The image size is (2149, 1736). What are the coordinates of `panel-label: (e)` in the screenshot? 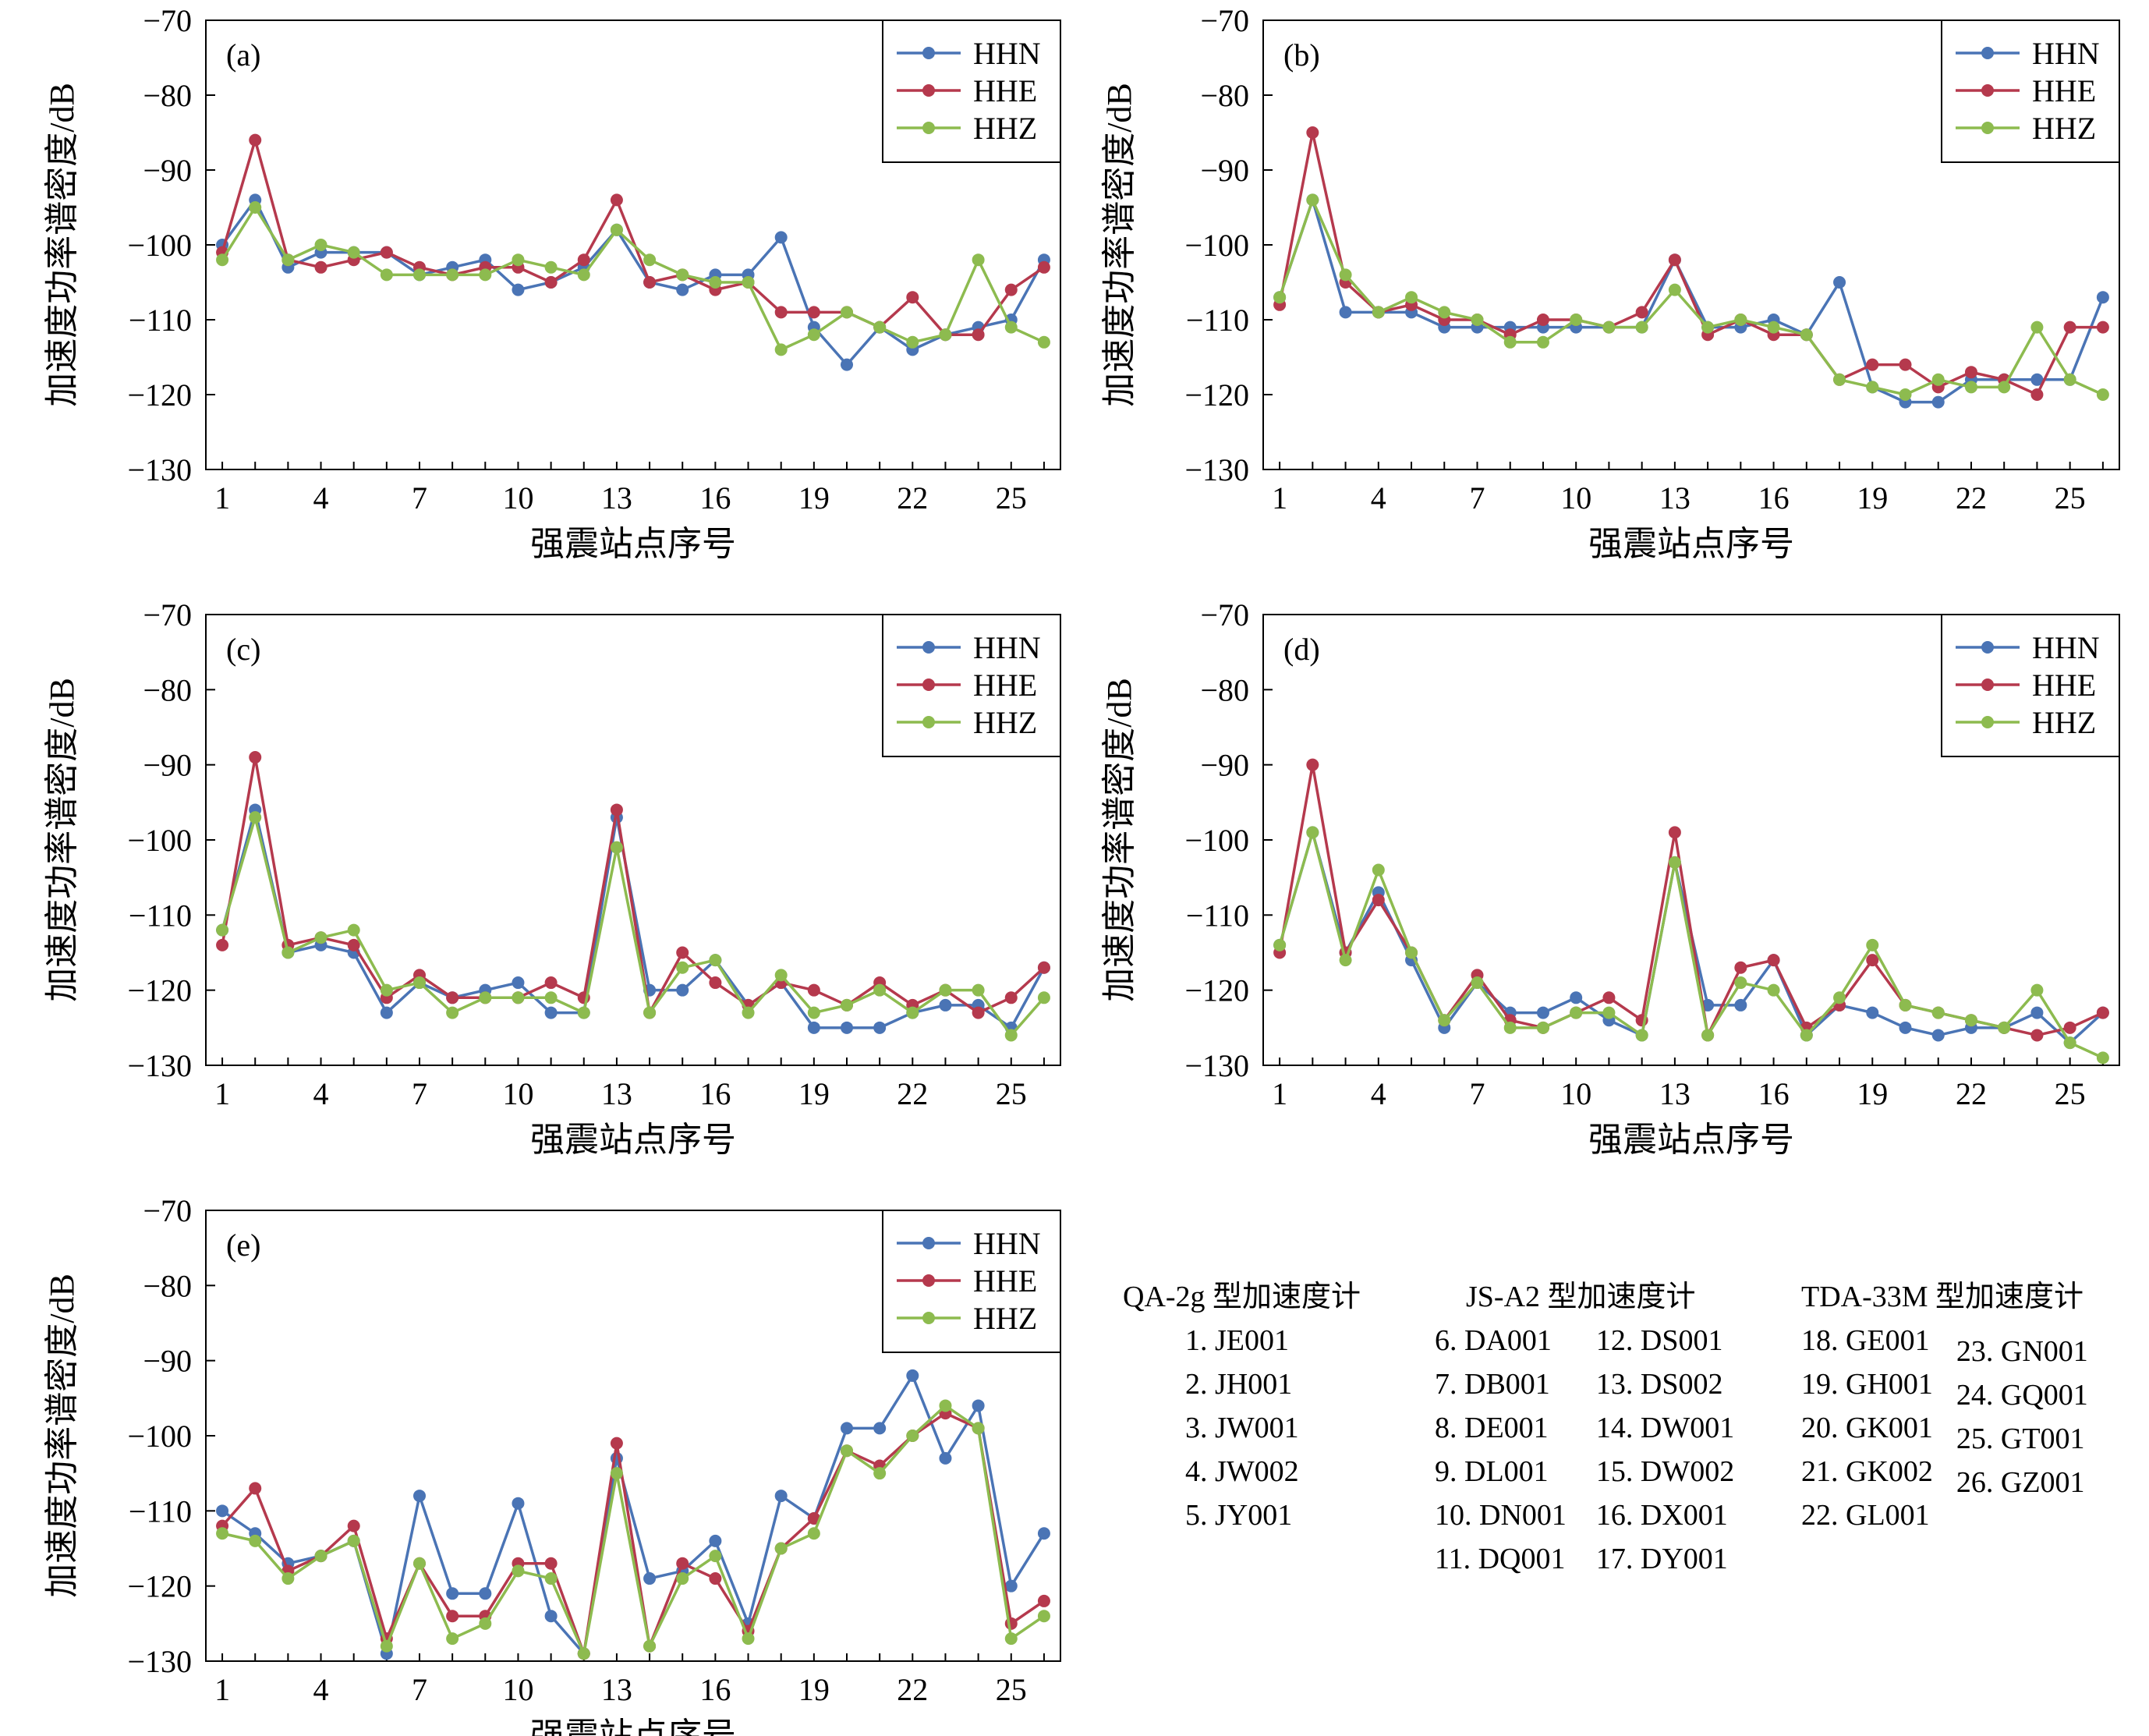 It's located at (243, 1246).